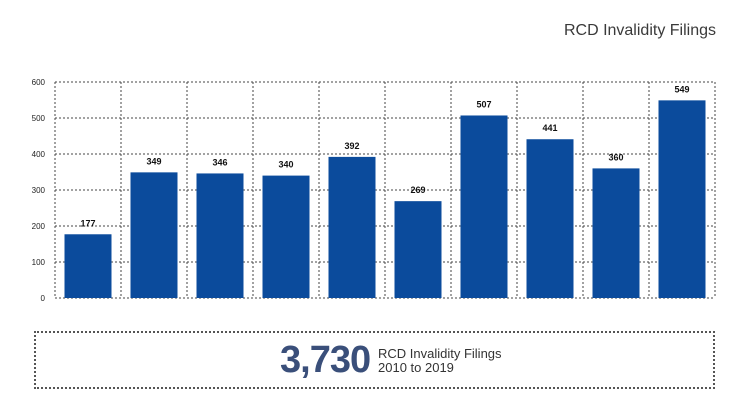  What do you see at coordinates (219, 162) in the screenshot?
I see `bar-data-label: 346` at bounding box center [219, 162].